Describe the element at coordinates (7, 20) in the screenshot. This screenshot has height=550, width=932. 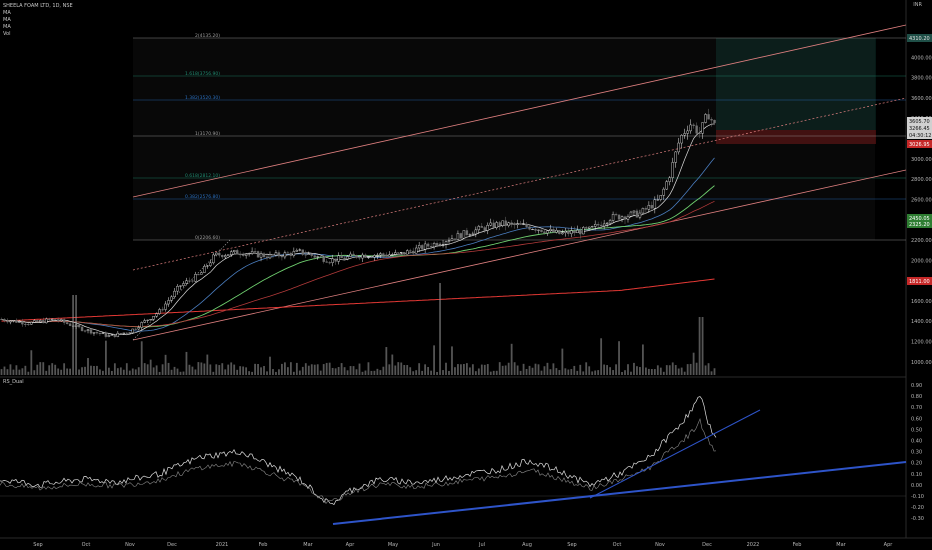
I see `legend-ma-2: MA` at that location.